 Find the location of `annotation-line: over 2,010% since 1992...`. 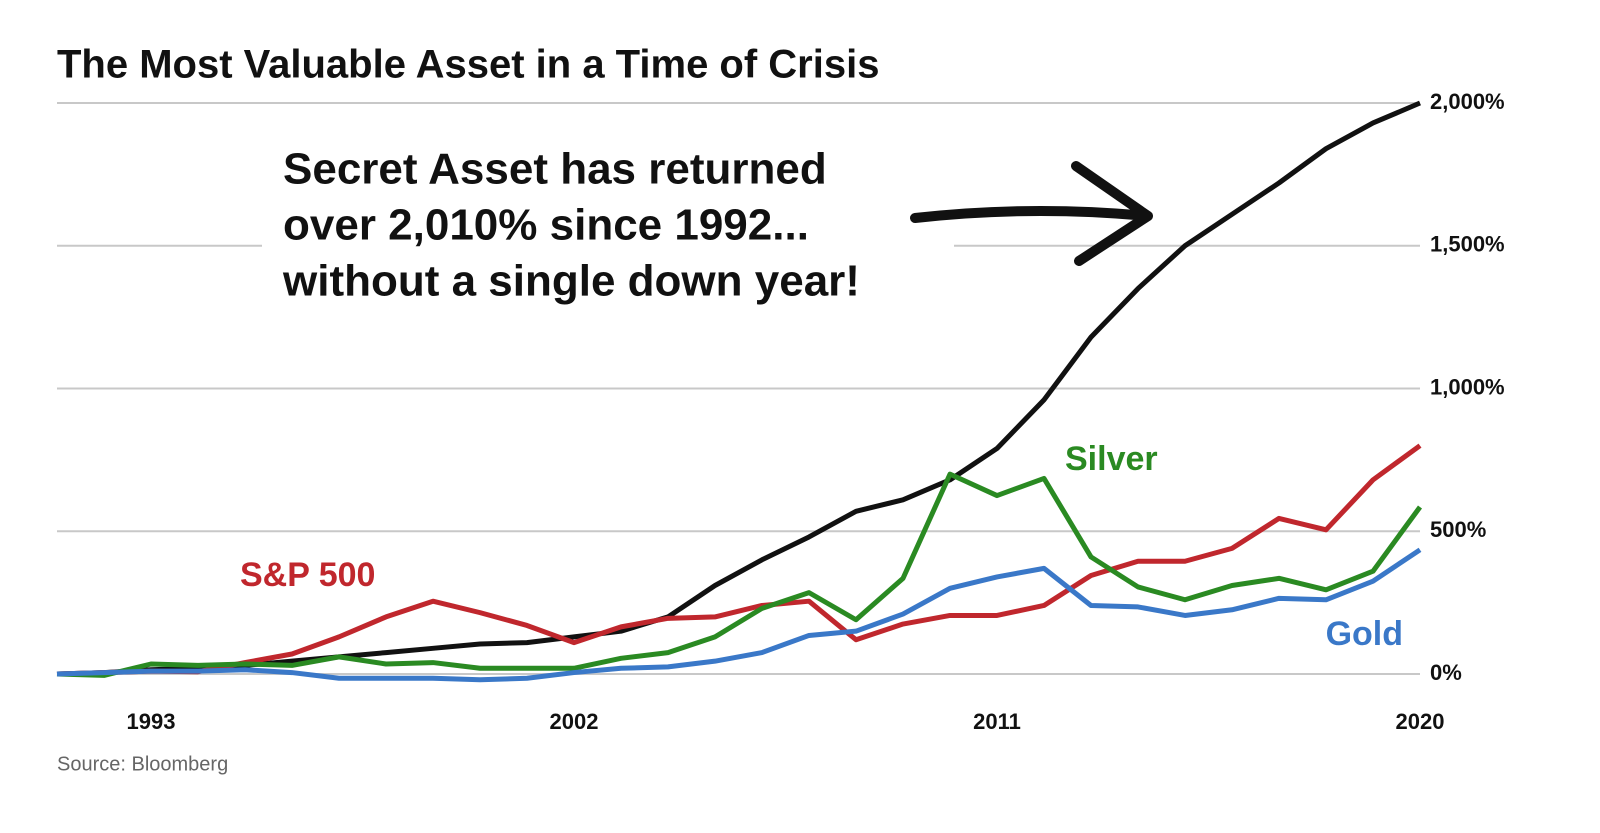

annotation-line: over 2,010% since 1992... is located at coordinates (546, 225).